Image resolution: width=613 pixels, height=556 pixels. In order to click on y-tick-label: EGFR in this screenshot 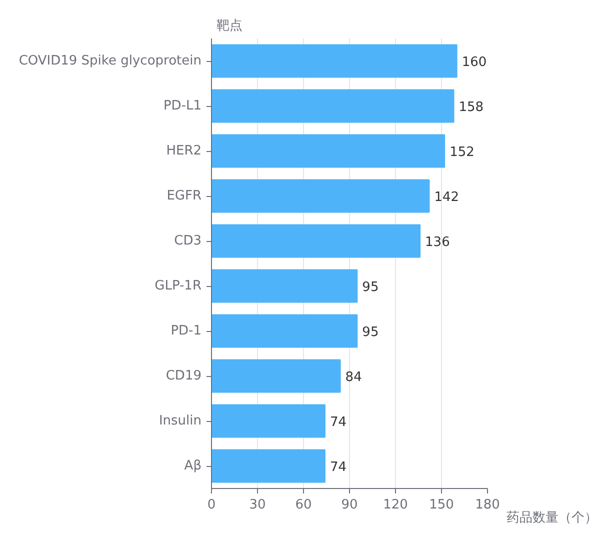, I will do `click(184, 196)`.